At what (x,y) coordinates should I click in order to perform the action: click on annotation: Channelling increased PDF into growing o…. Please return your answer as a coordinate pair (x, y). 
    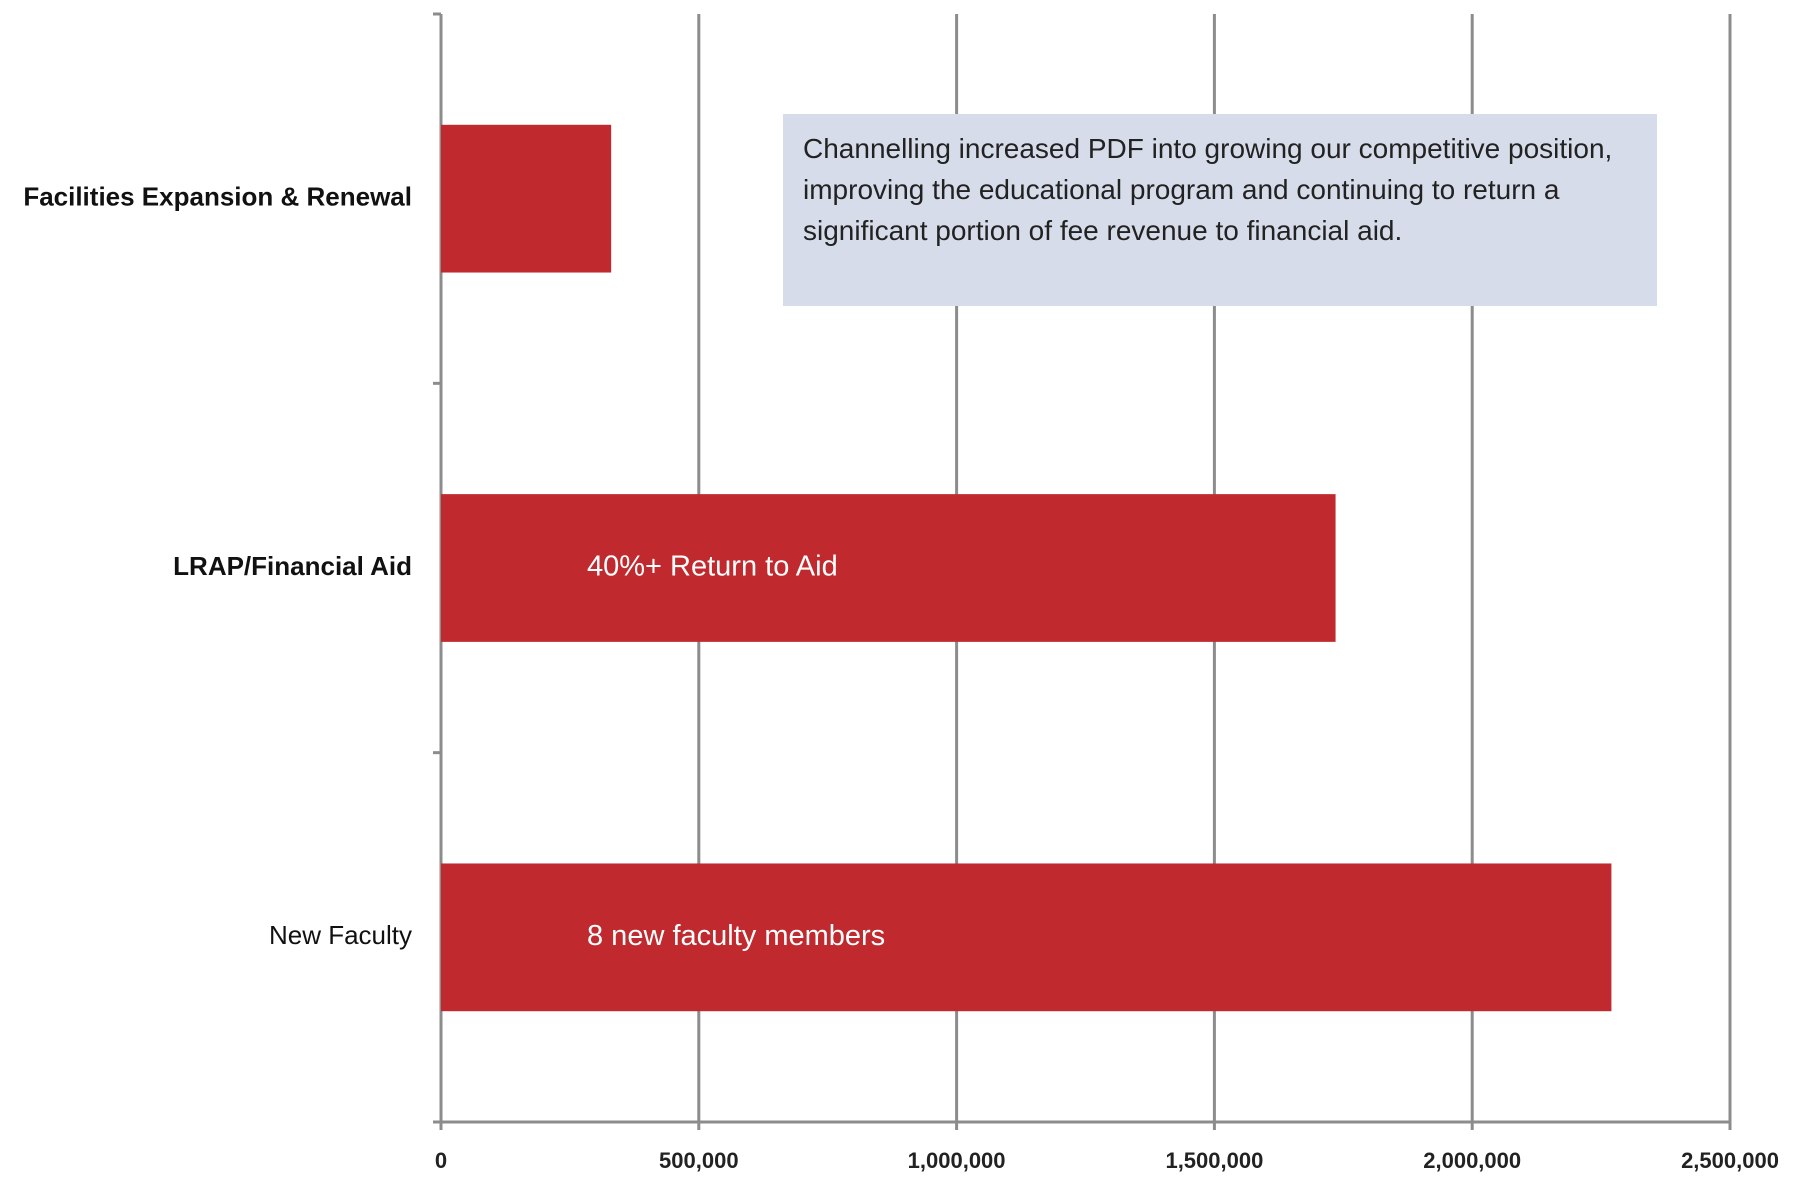
    Looking at the image, I should click on (1220, 210).